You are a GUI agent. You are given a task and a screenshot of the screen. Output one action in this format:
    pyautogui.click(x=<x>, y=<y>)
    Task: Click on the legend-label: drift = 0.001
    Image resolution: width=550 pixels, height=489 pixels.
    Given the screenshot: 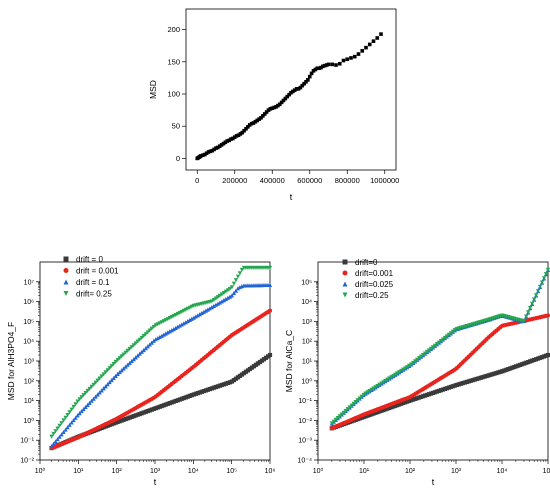 What is the action you would take?
    pyautogui.click(x=97, y=271)
    